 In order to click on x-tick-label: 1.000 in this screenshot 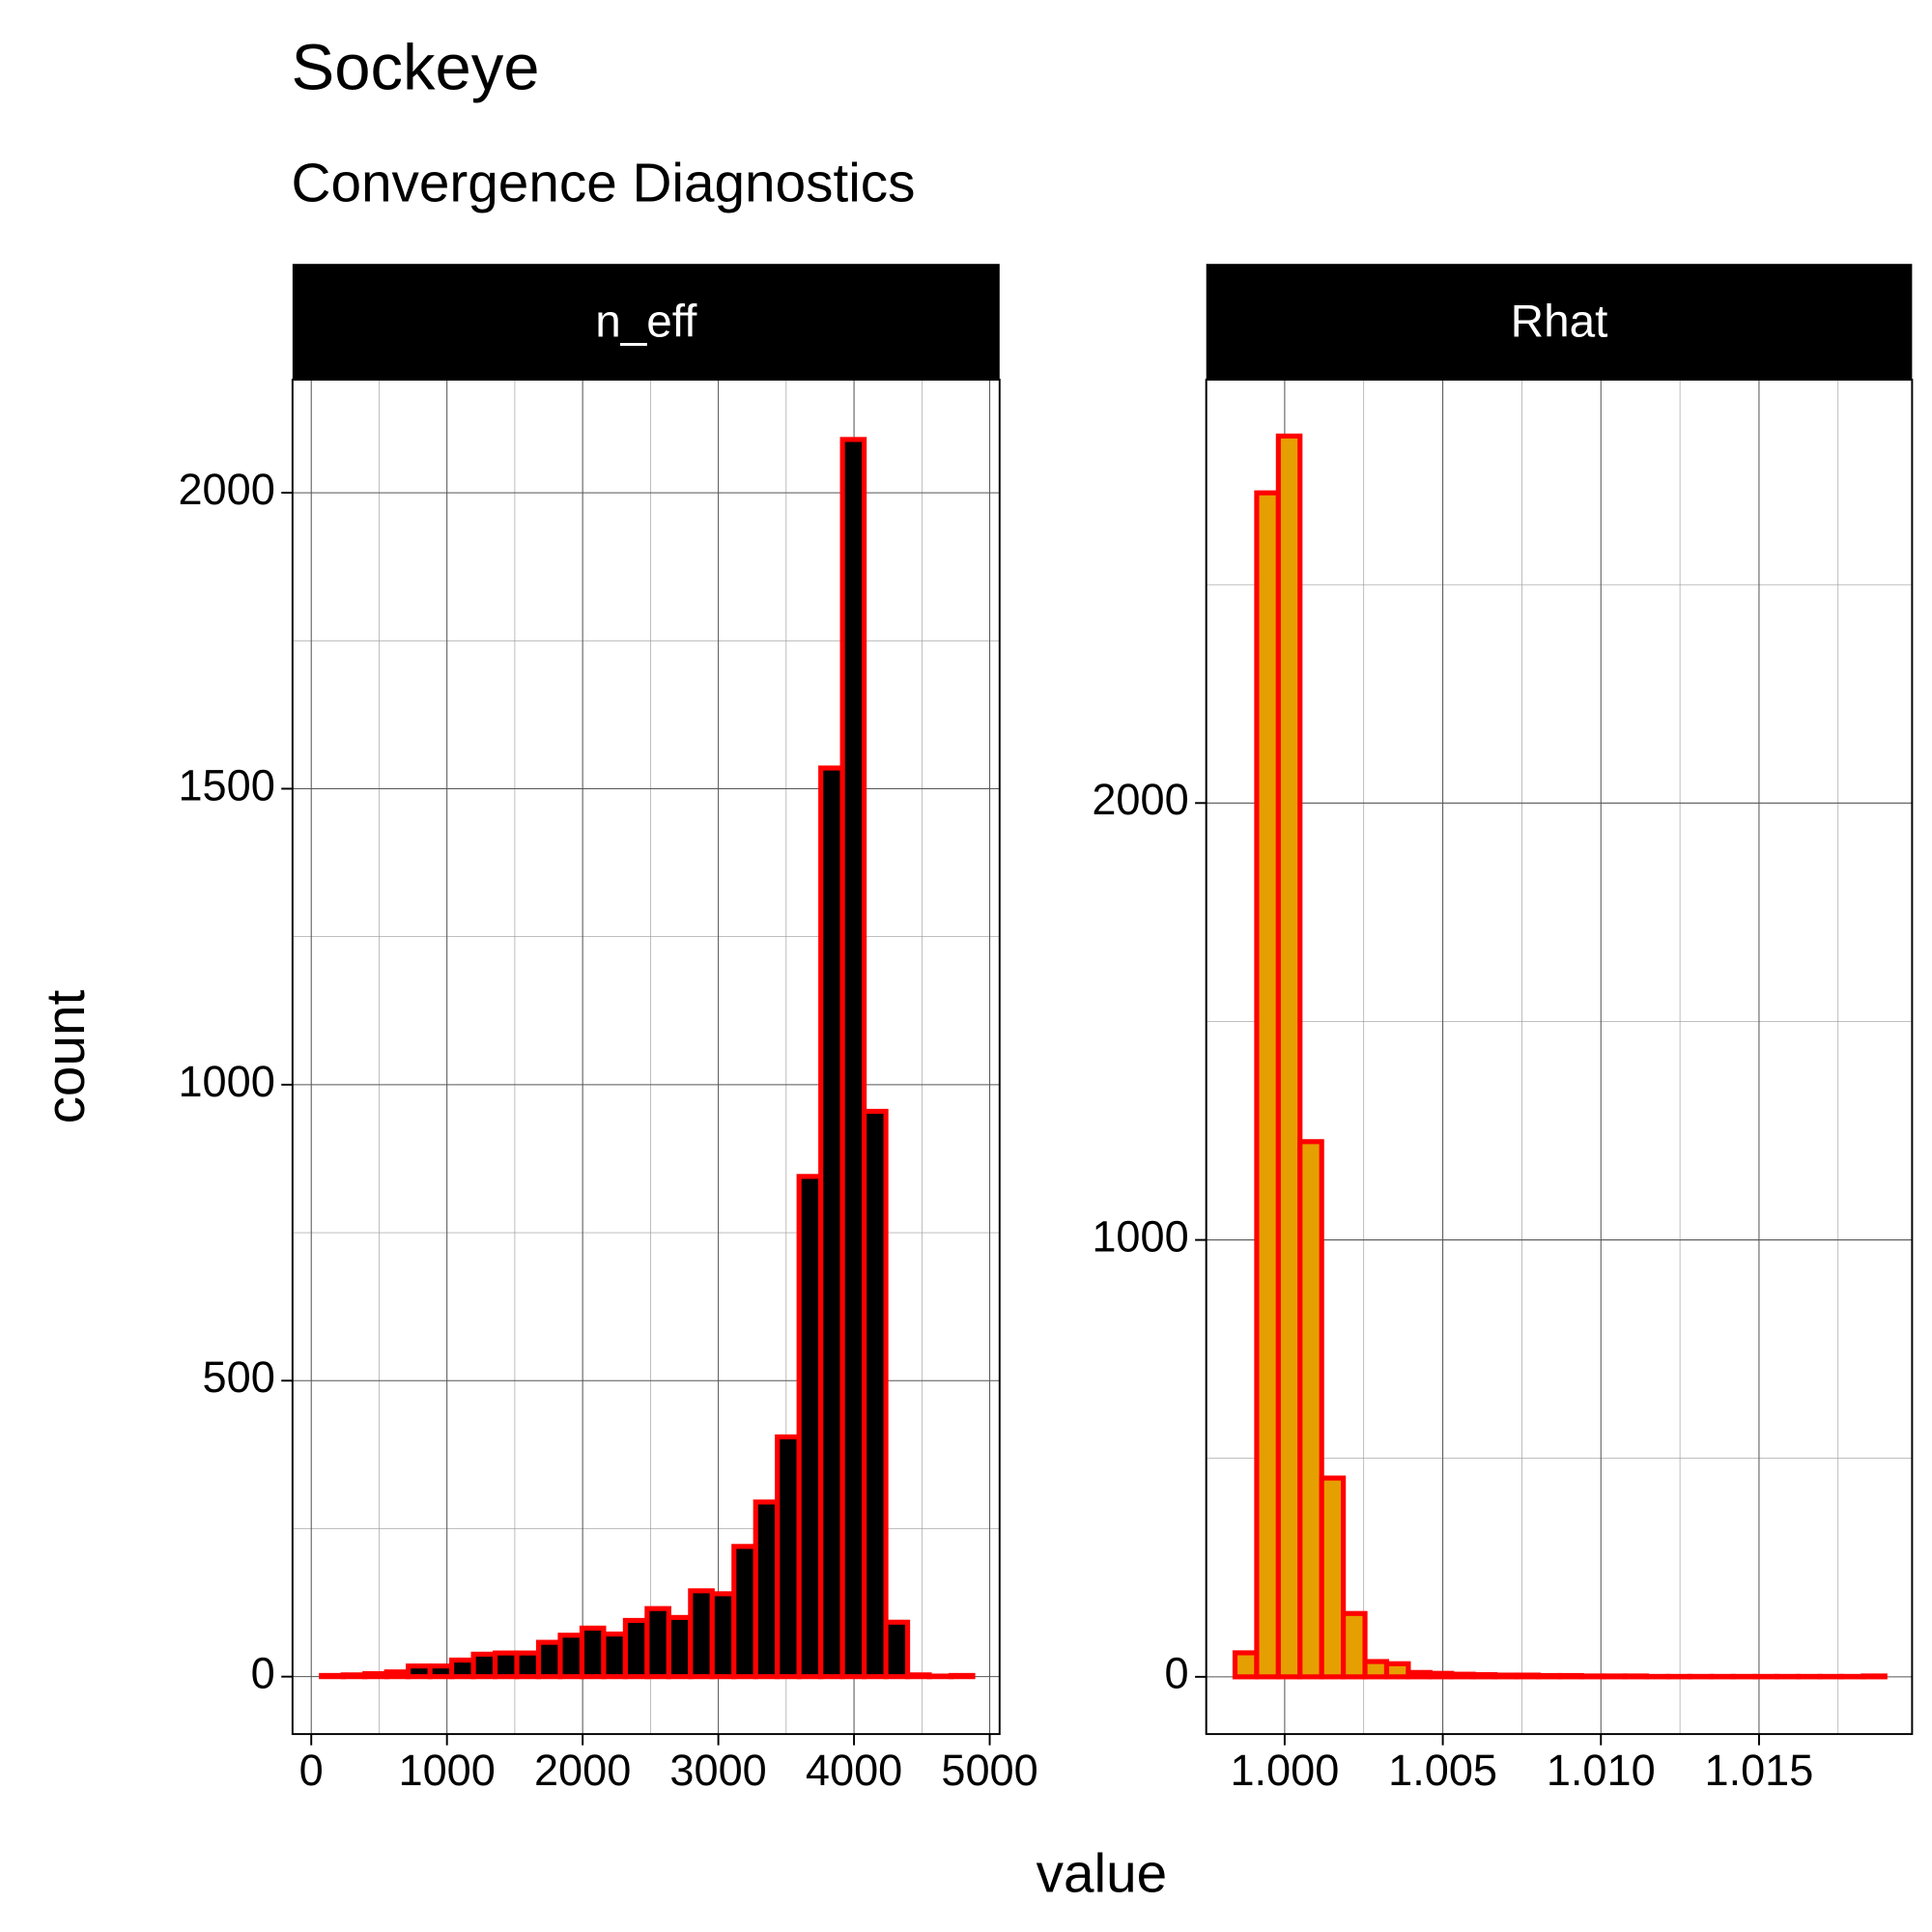, I will do `click(1284, 1770)`.